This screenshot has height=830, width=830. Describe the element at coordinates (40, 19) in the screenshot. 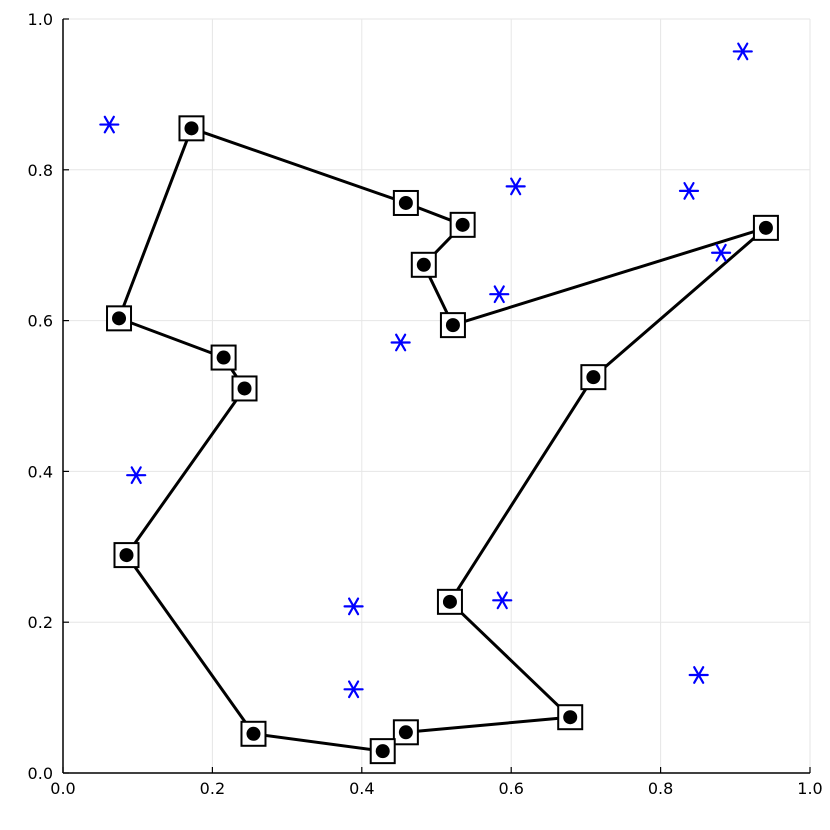

I see `y-tick-label: 1.0` at that location.